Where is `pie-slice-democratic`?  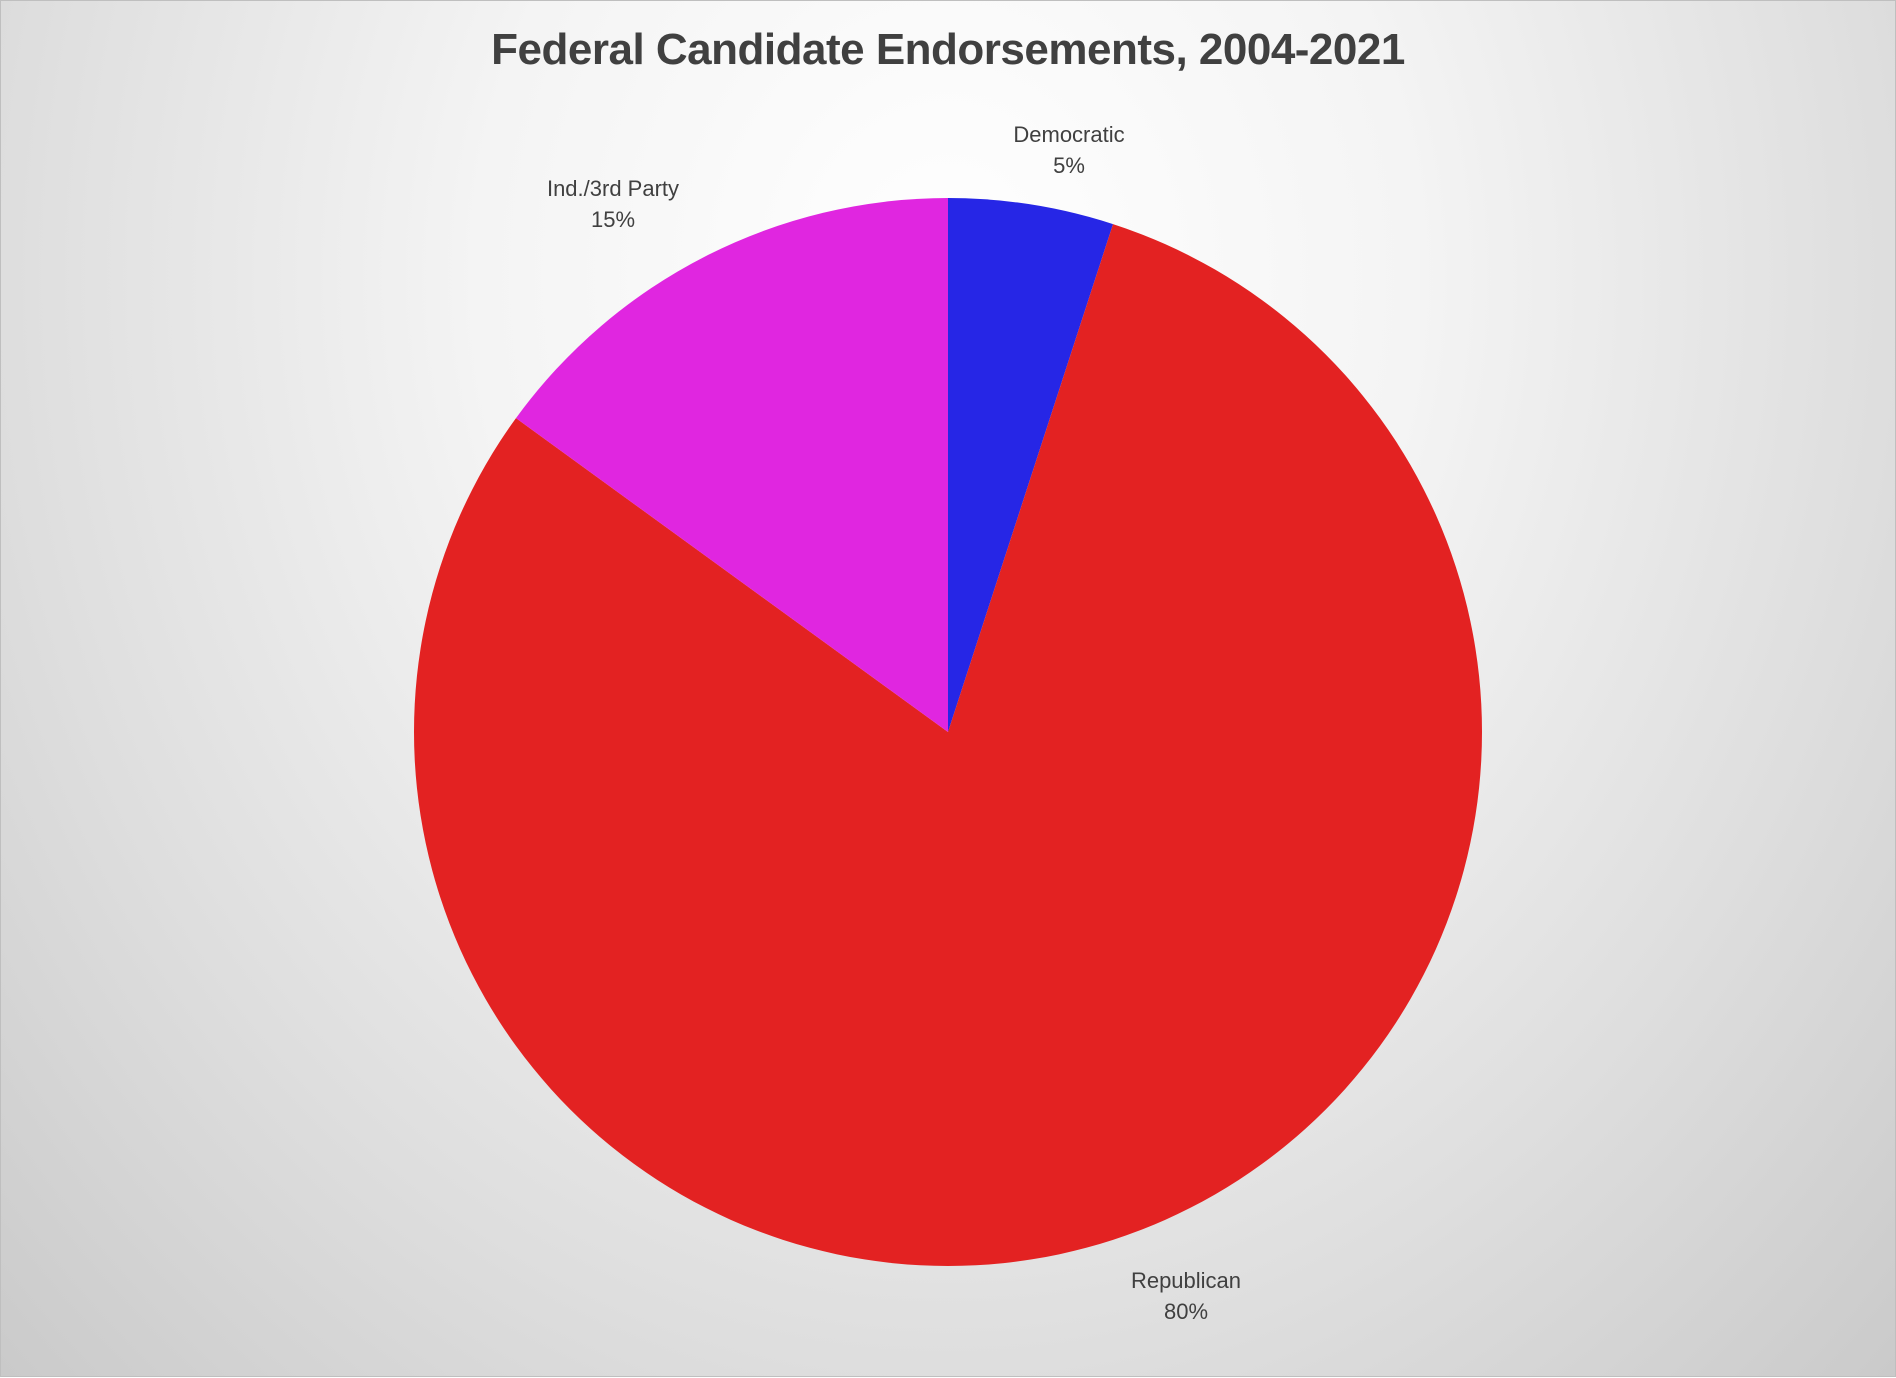
pie-slice-democratic is located at coordinates (1031, 465).